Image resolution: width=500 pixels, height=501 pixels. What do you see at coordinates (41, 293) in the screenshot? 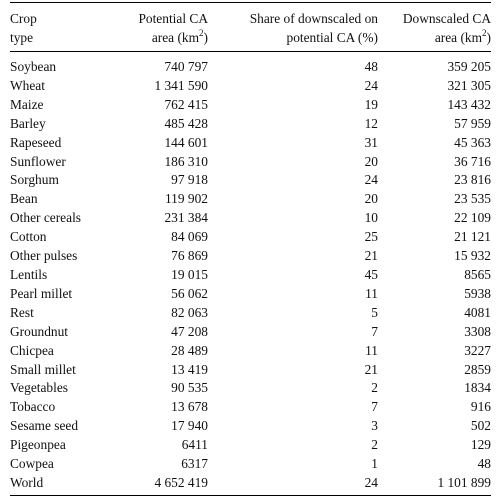
I see `cell-crop: Pearl millet` at bounding box center [41, 293].